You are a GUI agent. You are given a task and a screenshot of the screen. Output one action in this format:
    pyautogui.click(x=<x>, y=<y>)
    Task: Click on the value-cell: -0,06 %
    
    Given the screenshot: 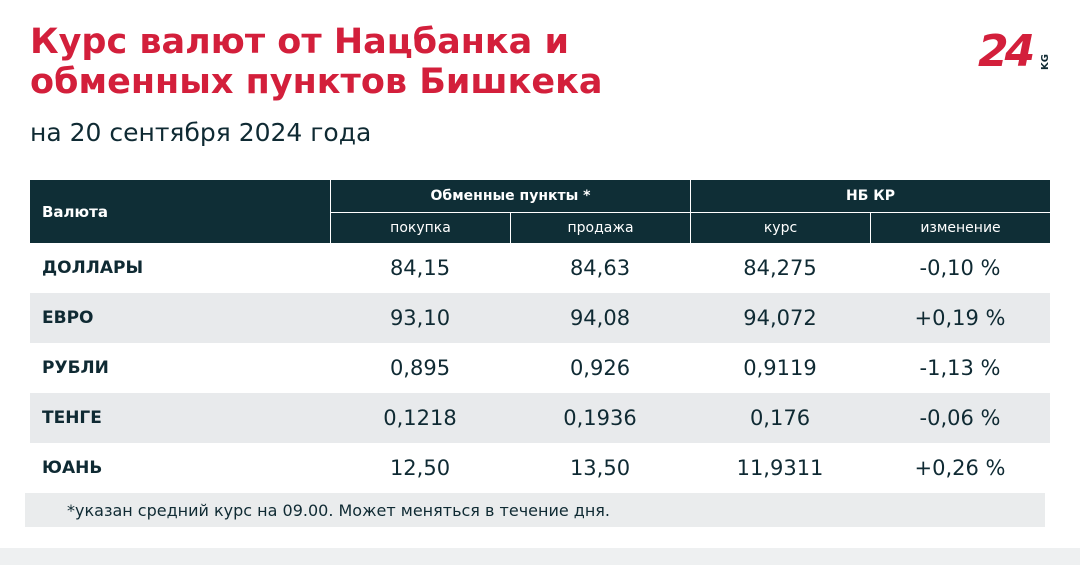 What is the action you would take?
    pyautogui.click(x=960, y=418)
    